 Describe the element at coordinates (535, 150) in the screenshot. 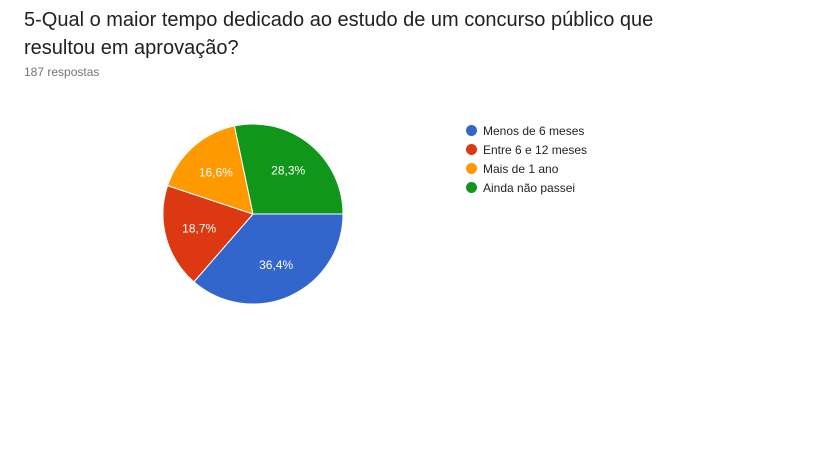

I see `legend-label-1: Entre 6 e 12 meses` at that location.